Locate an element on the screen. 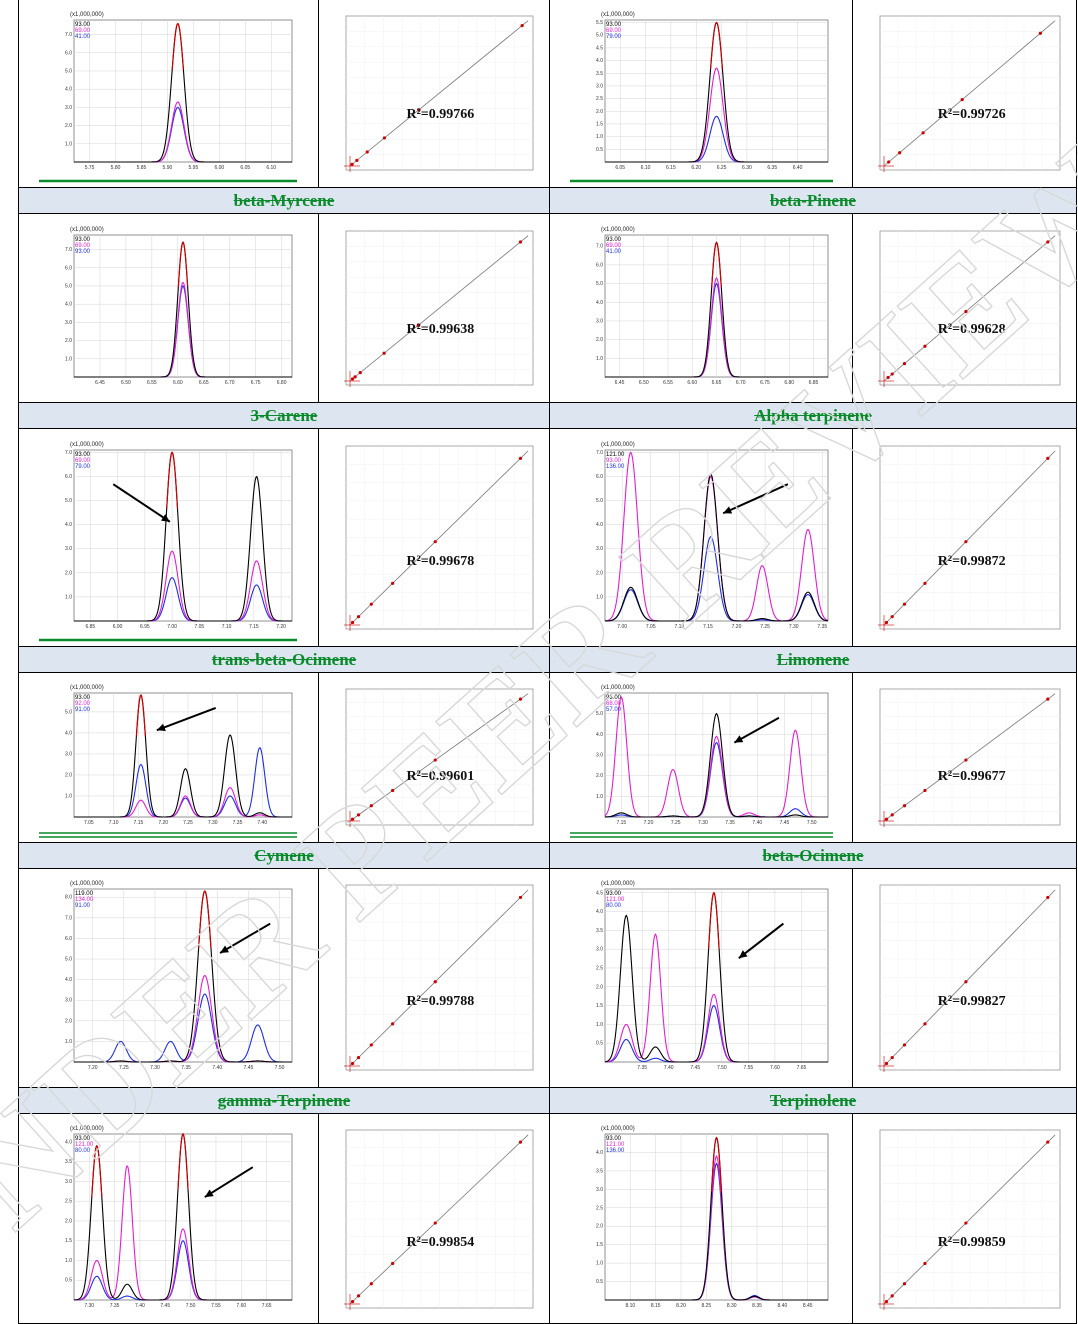  x-tick-label: 6.45 is located at coordinates (620, 383).